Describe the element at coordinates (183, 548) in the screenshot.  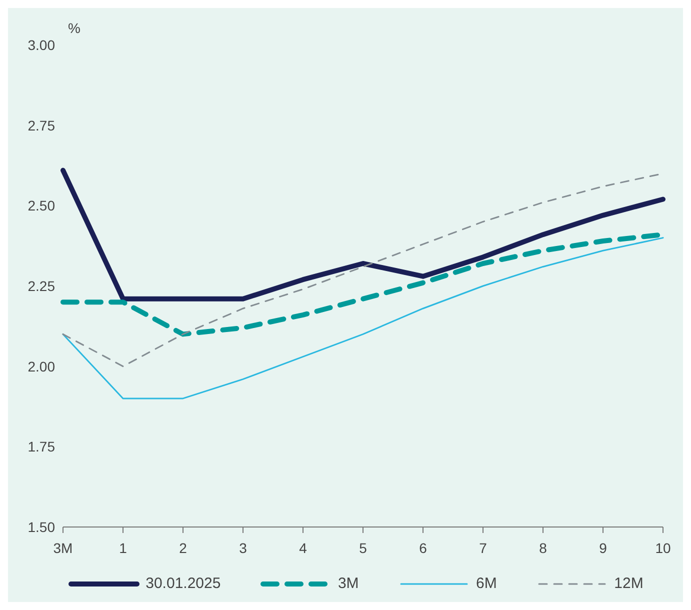
I see `x-tick-label: 2` at that location.